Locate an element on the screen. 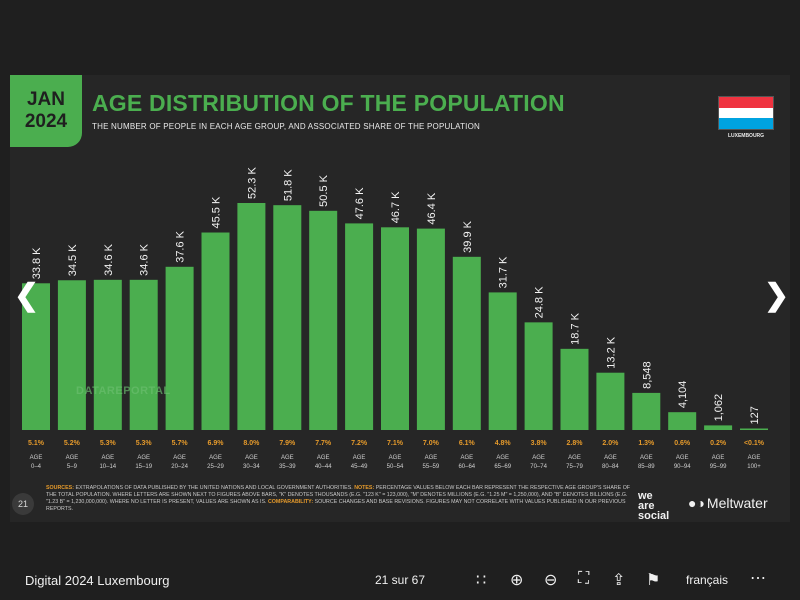 Image resolution: width=800 pixels, height=600 pixels. bar-60–64 is located at coordinates (466, 343).